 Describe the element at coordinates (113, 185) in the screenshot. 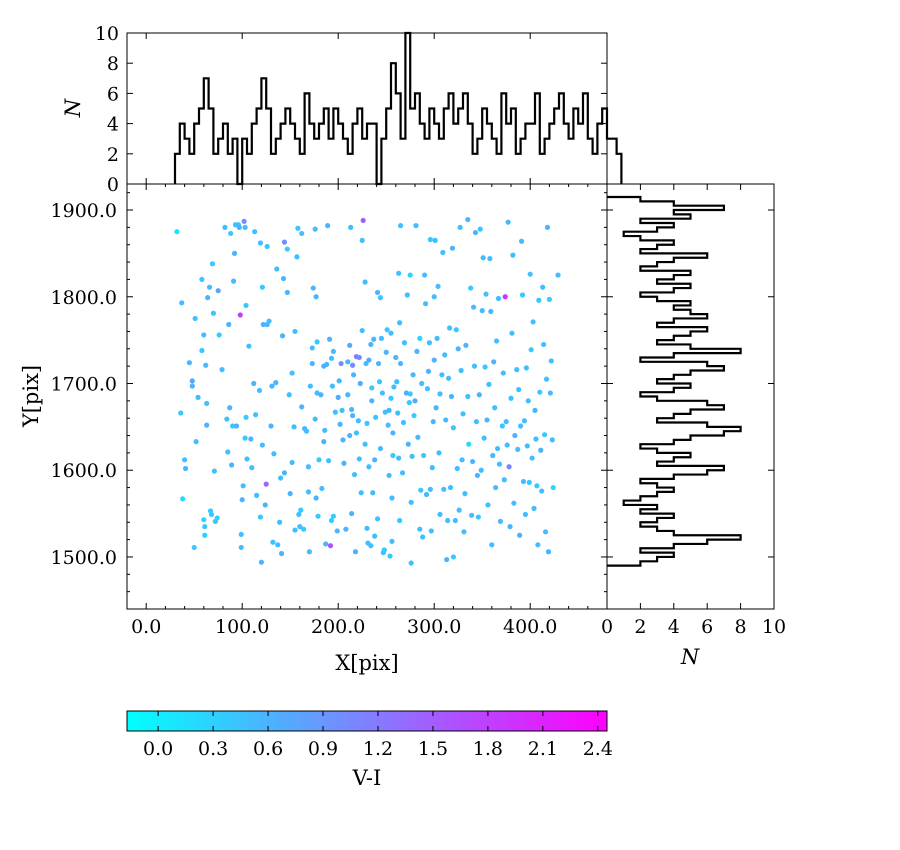

I see `hist-y-tick-label: 0` at that location.